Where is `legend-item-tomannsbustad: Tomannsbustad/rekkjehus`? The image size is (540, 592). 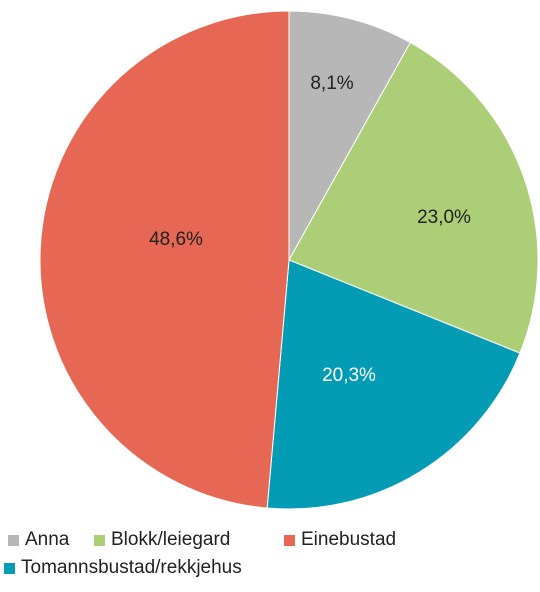 legend-item-tomannsbustad: Tomannsbustad/rekkjehus is located at coordinates (123, 568).